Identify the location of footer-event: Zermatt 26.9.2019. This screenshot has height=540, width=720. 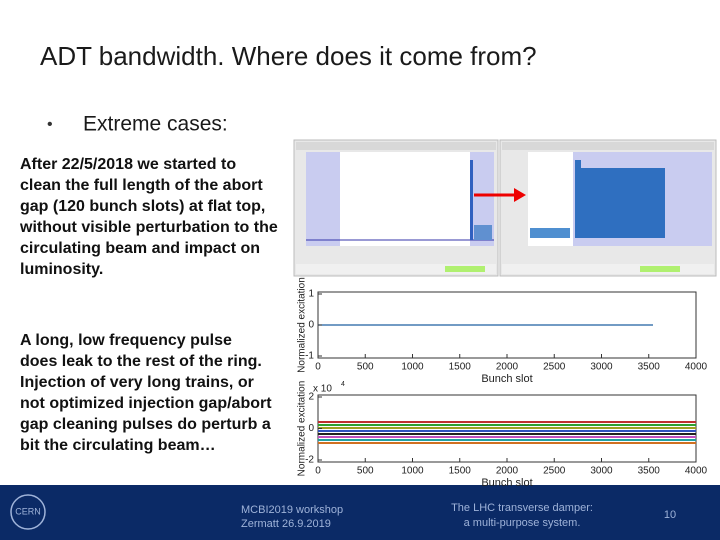
(286, 524).